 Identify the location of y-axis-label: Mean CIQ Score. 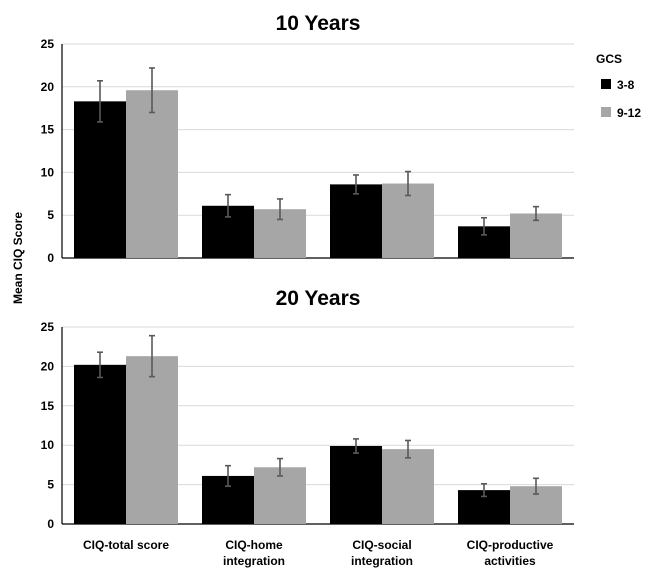
(18, 258).